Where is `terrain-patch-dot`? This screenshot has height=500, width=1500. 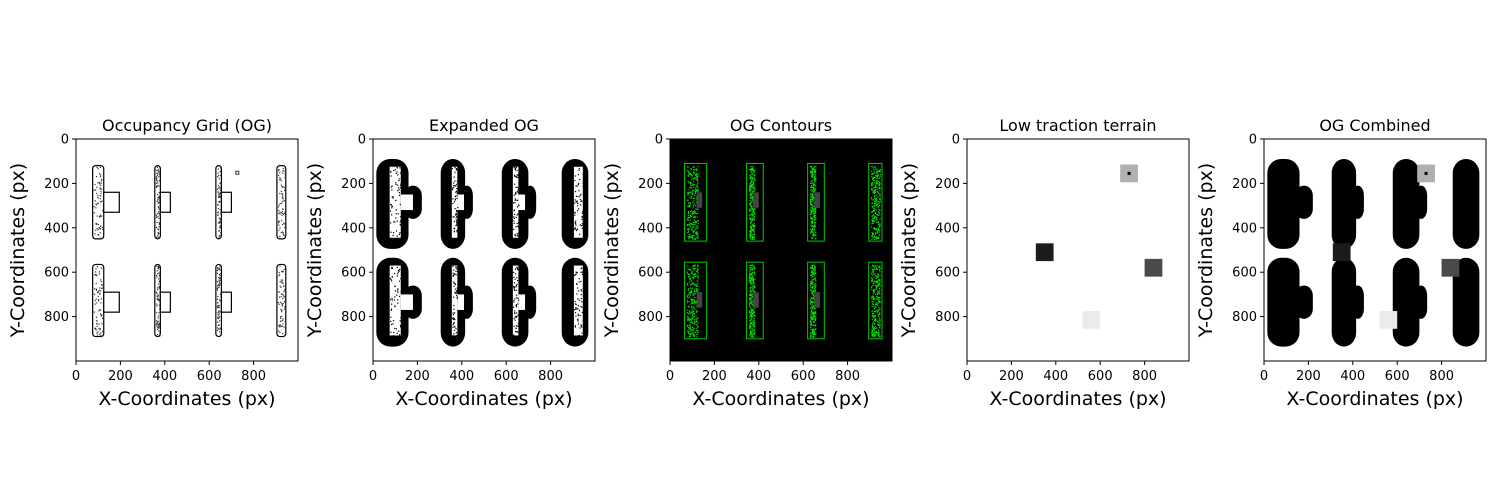
terrain-patch-dot is located at coordinates (1129, 173).